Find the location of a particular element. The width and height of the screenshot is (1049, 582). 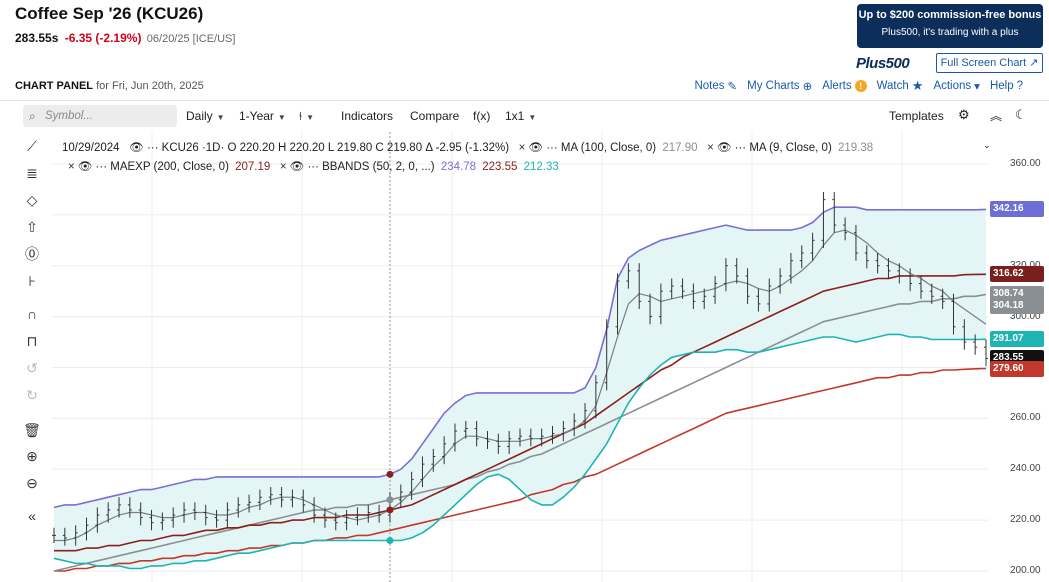

trendline-tool-icon: ⟋ is located at coordinates (32, 146).